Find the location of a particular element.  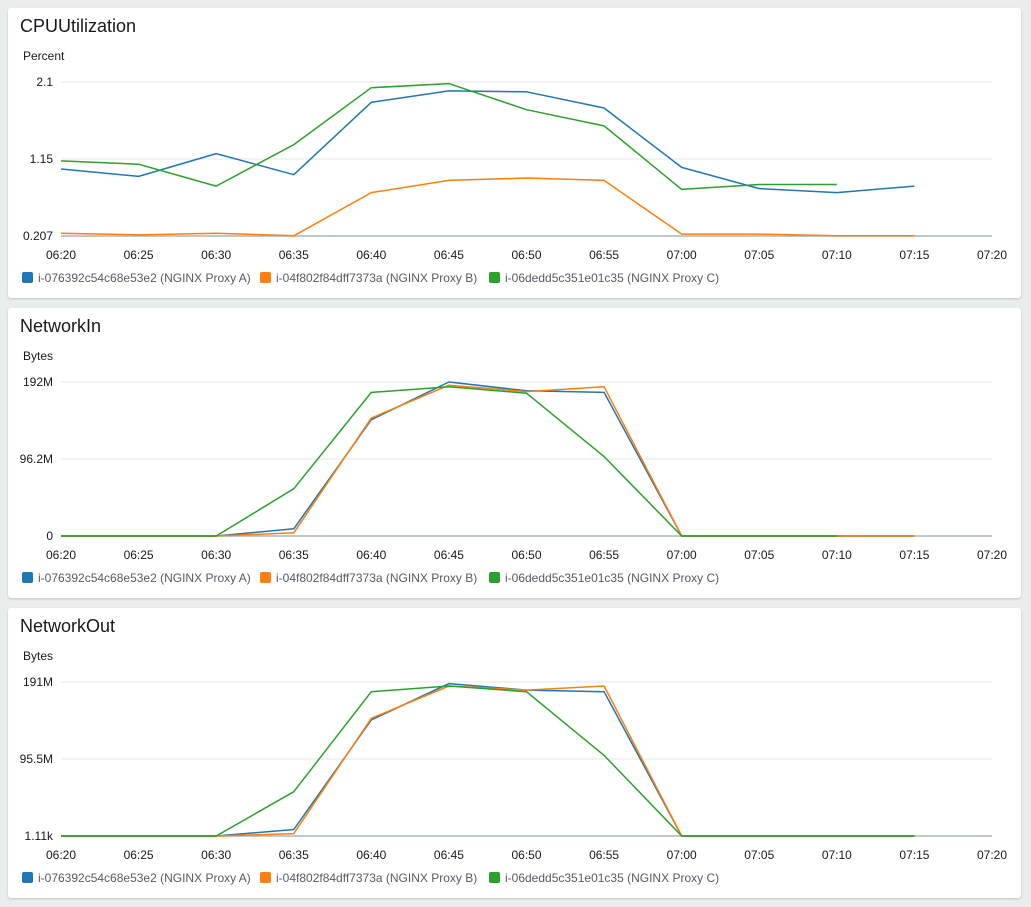

y-tick-label: 192M is located at coordinates (38, 382).